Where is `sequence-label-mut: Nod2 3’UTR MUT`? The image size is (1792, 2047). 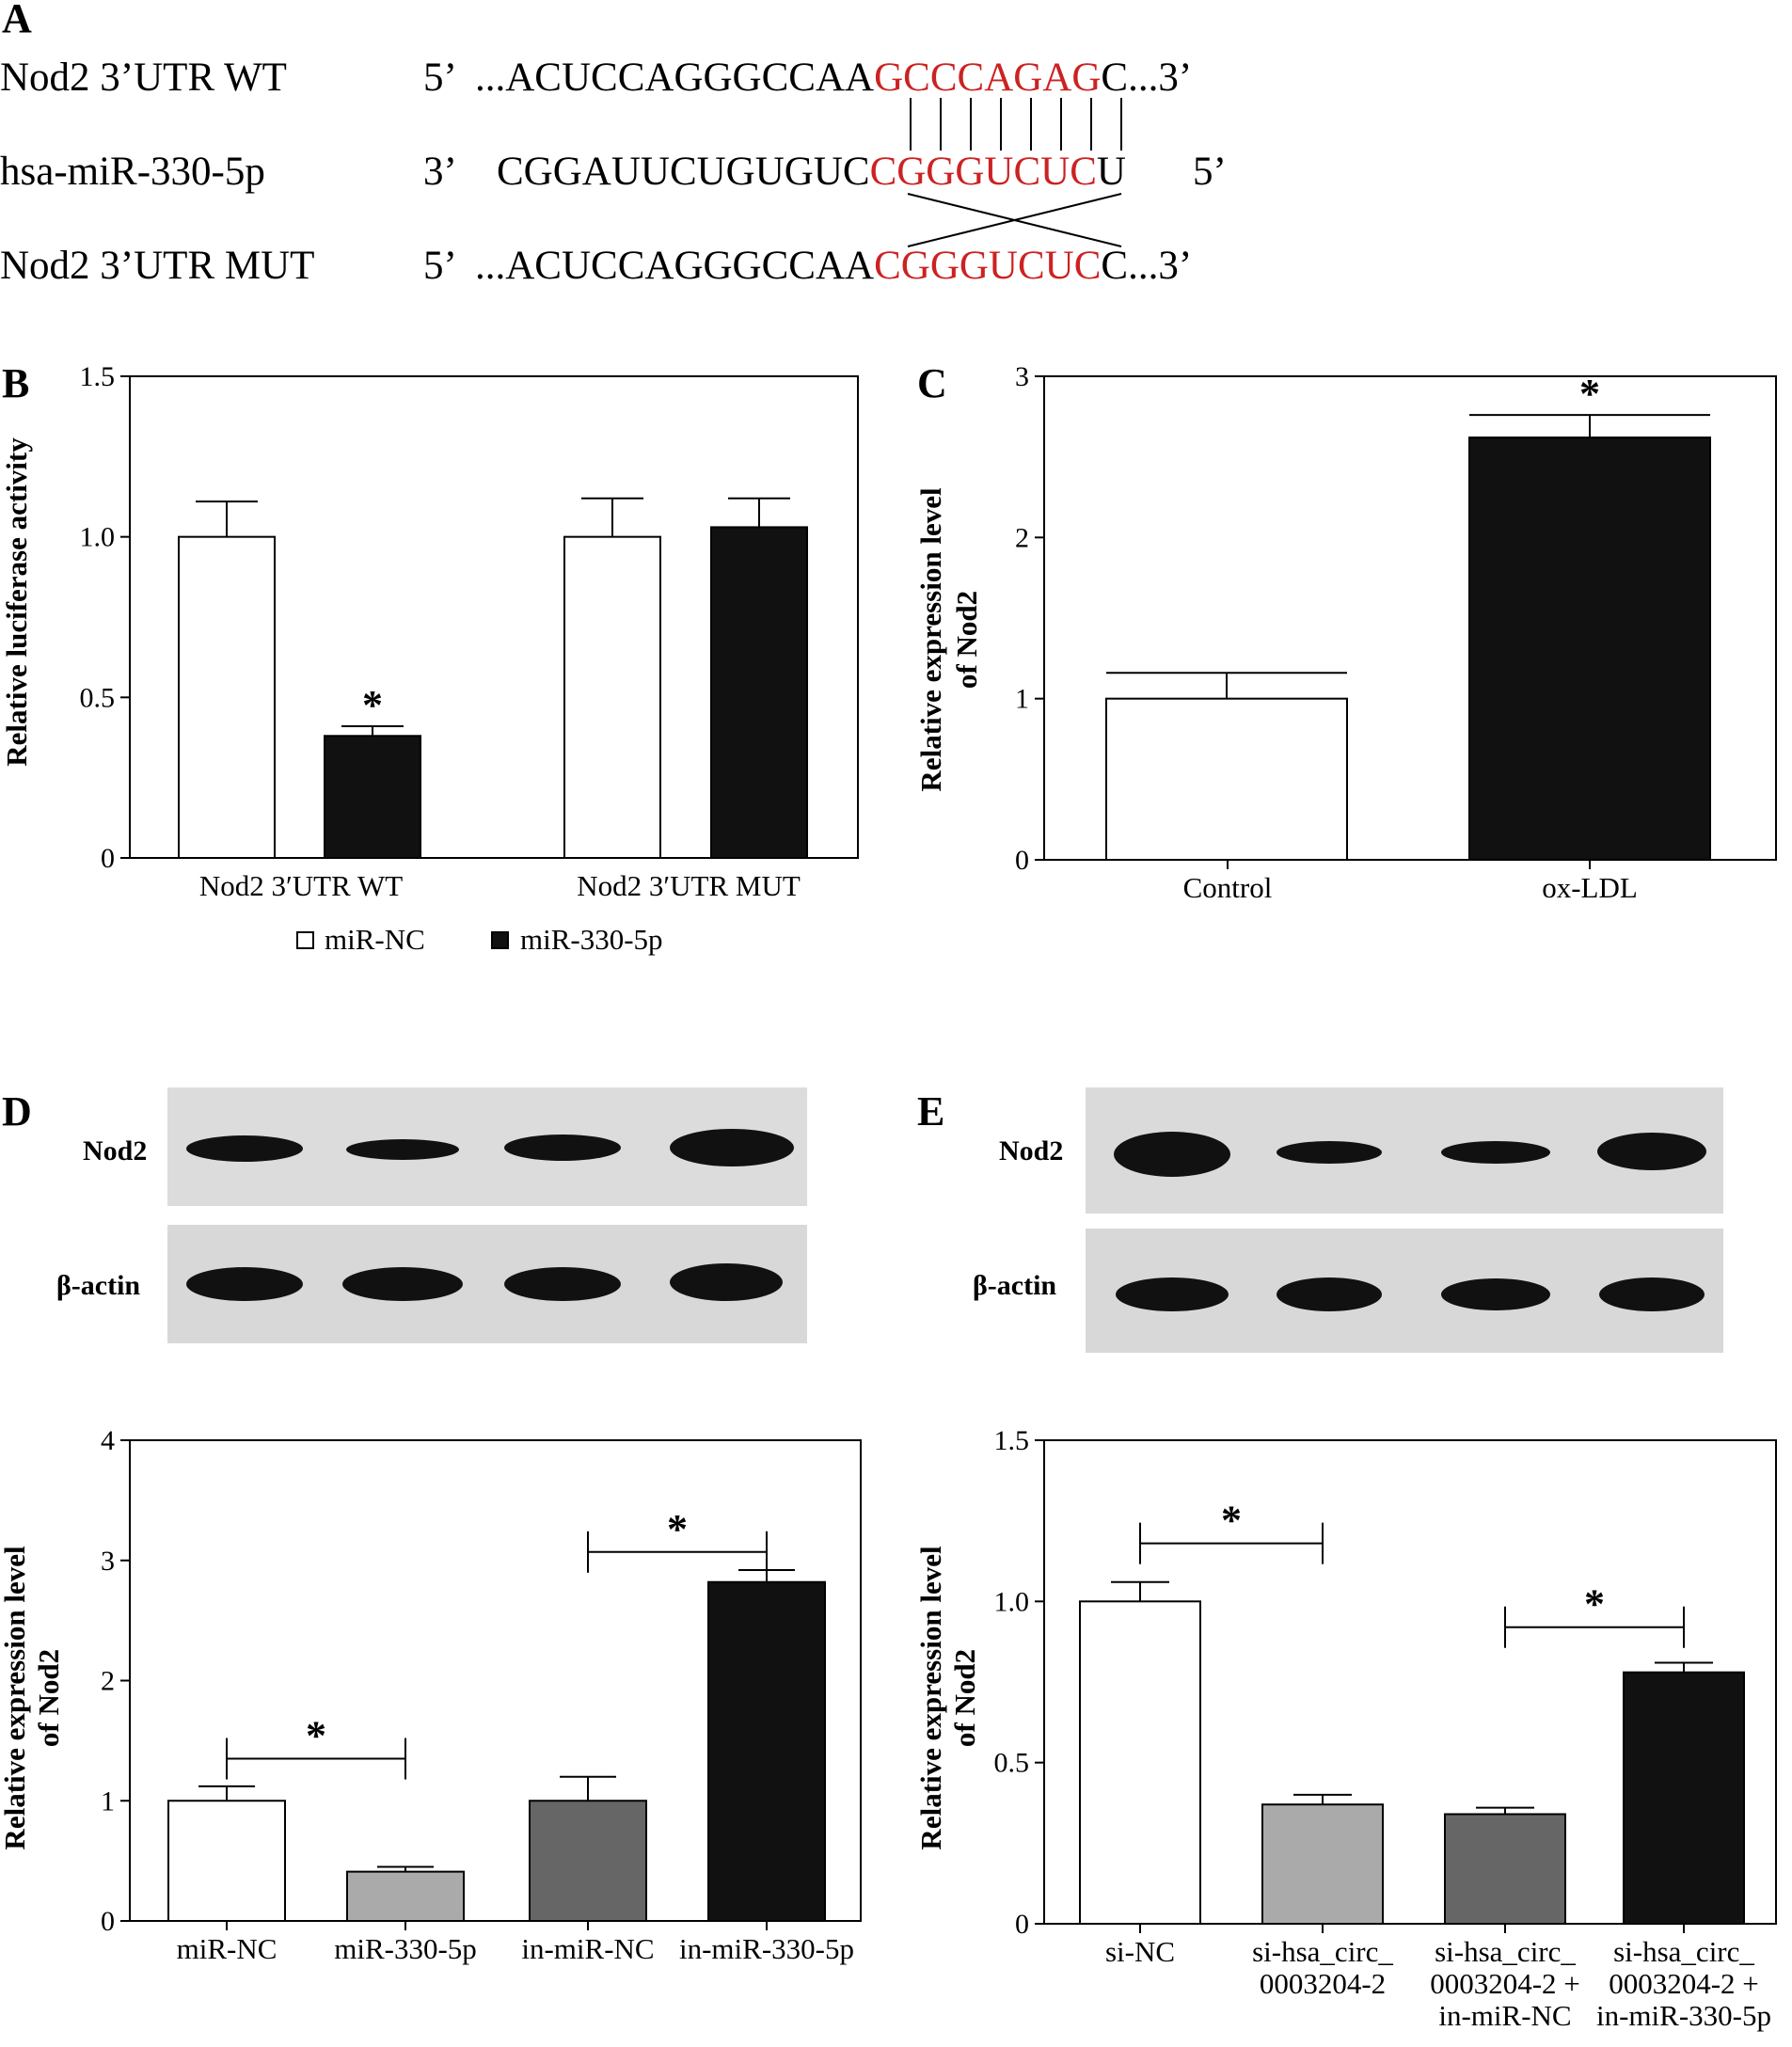
sequence-label-mut: Nod2 3’UTR MUT is located at coordinates (157, 266).